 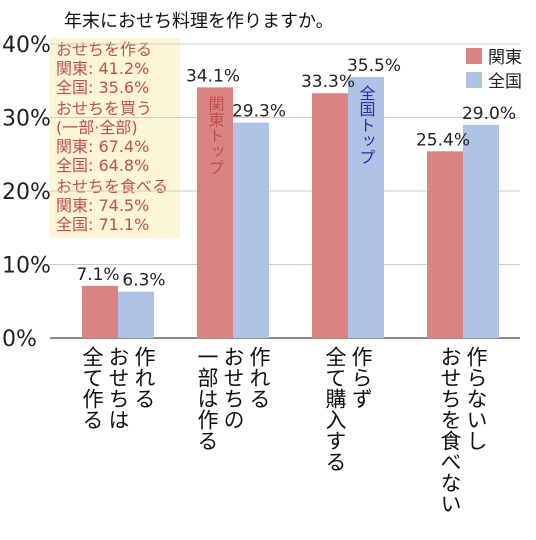 What do you see at coordinates (207, 398) in the screenshot?
I see `category-label: 一部は作る` at bounding box center [207, 398].